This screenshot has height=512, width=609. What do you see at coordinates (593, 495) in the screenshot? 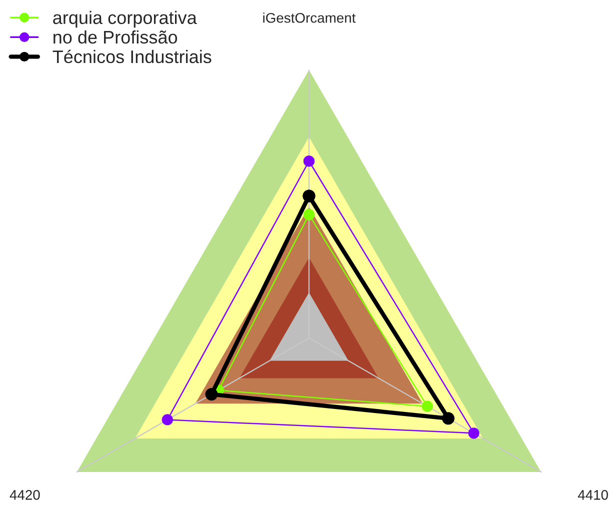
I see `spoke-label: 4410` at bounding box center [593, 495].